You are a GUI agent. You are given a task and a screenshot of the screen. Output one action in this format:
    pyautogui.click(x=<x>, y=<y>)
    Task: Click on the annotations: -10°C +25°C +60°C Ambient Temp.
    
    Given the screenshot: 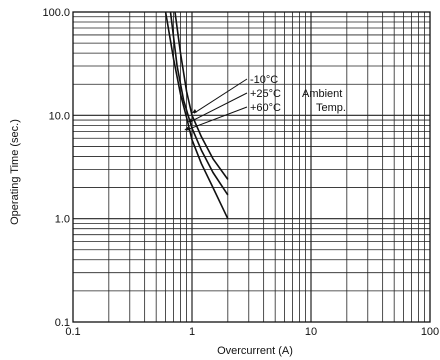 What is the action you would take?
    pyautogui.click(x=265, y=102)
    